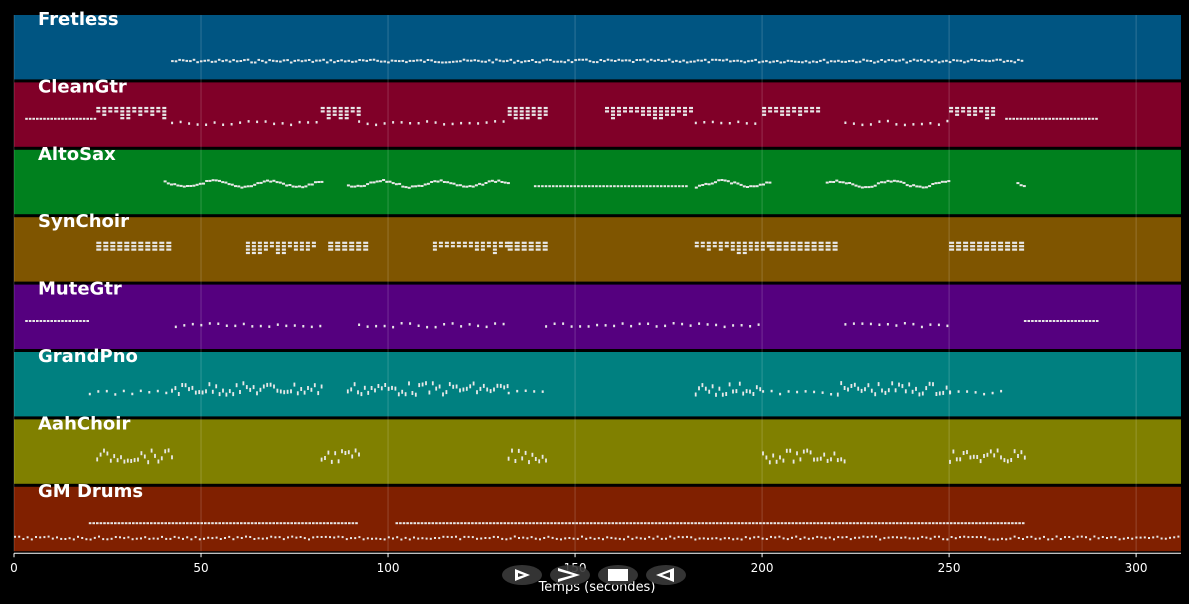 This screenshot has height=604, width=1189. I want to click on fast-forward-button, so click(570, 575).